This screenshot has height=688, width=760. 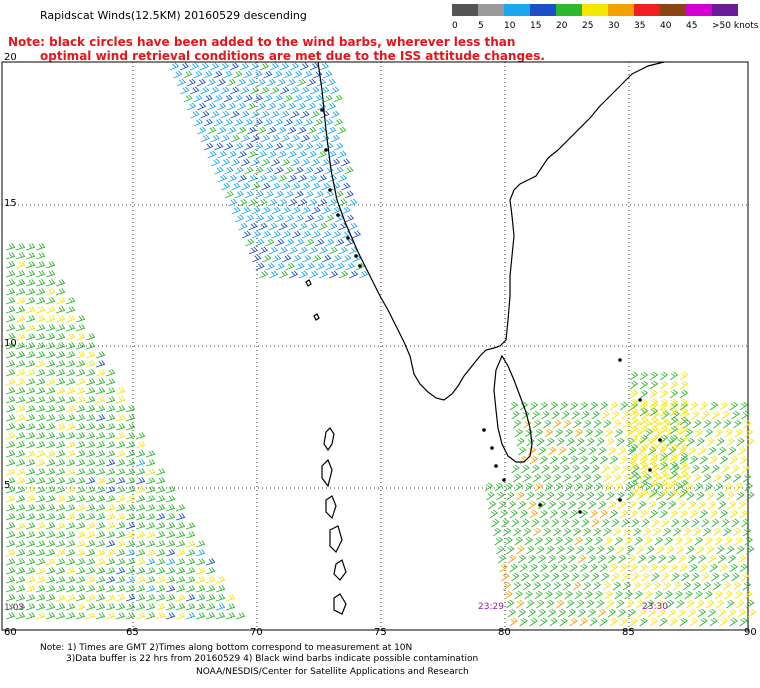 I want to click on scale-swatch, so click(x=647, y=10).